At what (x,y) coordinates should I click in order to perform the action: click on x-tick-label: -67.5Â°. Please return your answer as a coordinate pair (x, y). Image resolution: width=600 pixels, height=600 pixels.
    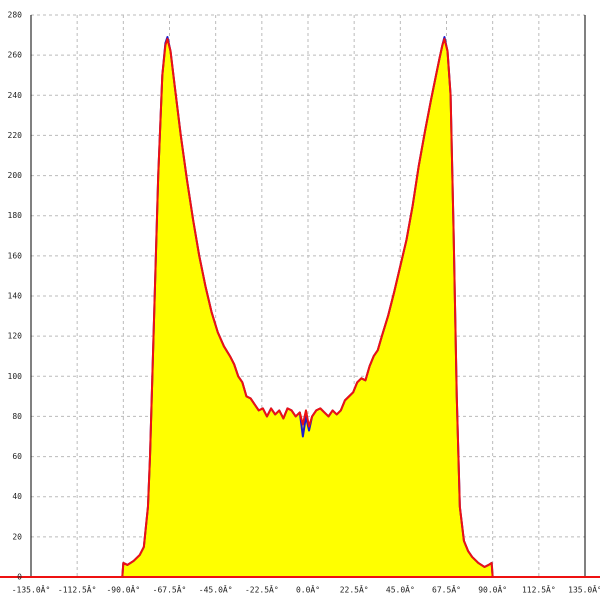
    Looking at the image, I should click on (170, 589).